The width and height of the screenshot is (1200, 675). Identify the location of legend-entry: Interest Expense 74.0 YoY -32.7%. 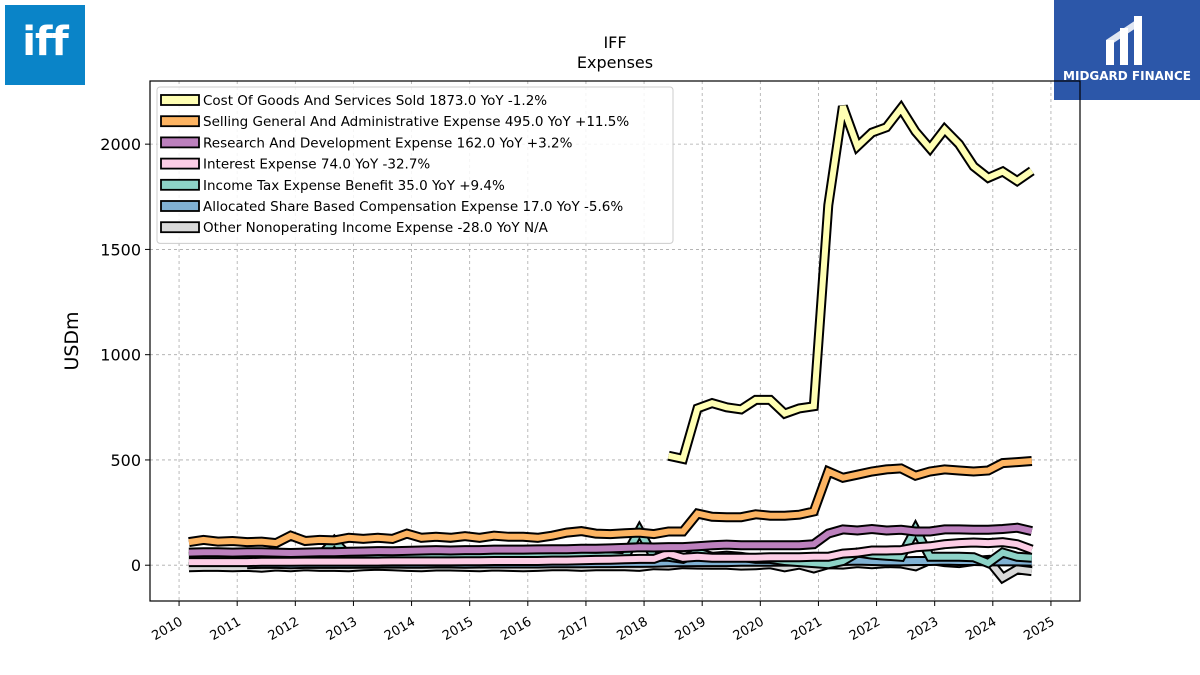
(316, 165).